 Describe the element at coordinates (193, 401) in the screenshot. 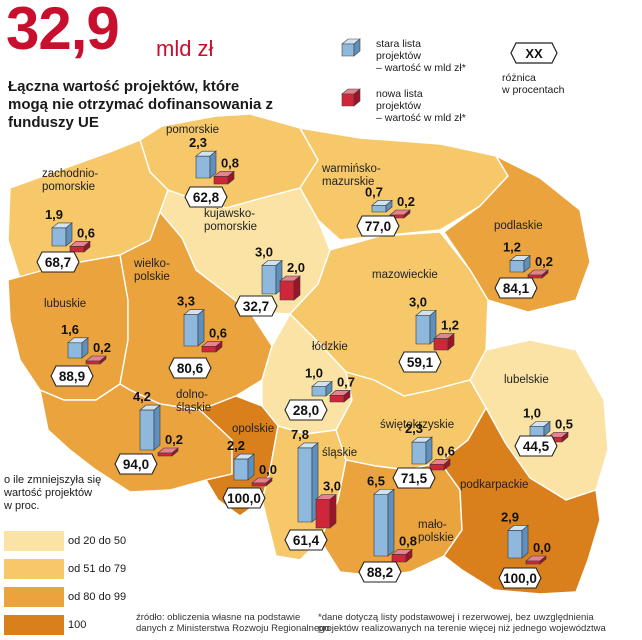

I see `region-label-dolno-śląskie: dolno-śląskie` at that location.